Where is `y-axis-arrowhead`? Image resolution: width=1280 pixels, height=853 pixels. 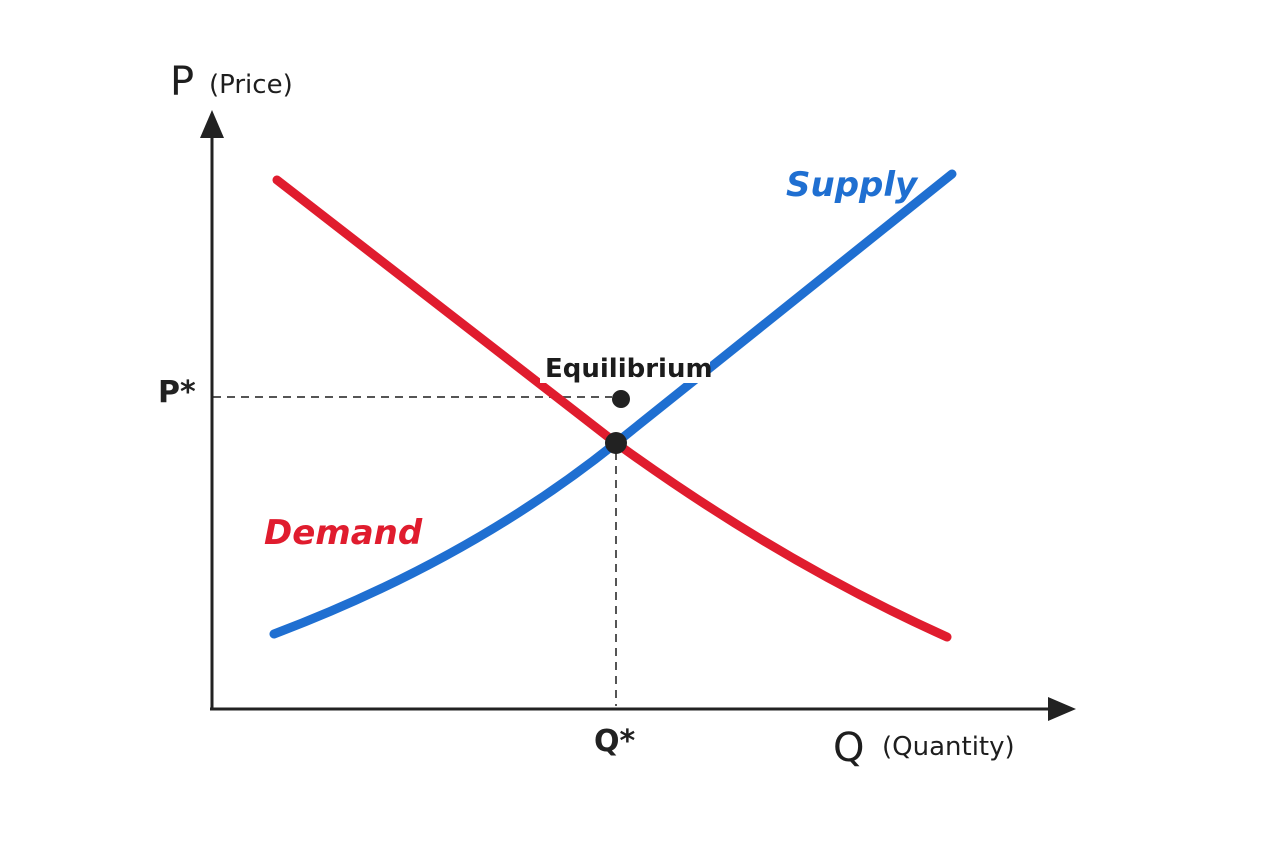
y-axis-arrowhead is located at coordinates (212, 124).